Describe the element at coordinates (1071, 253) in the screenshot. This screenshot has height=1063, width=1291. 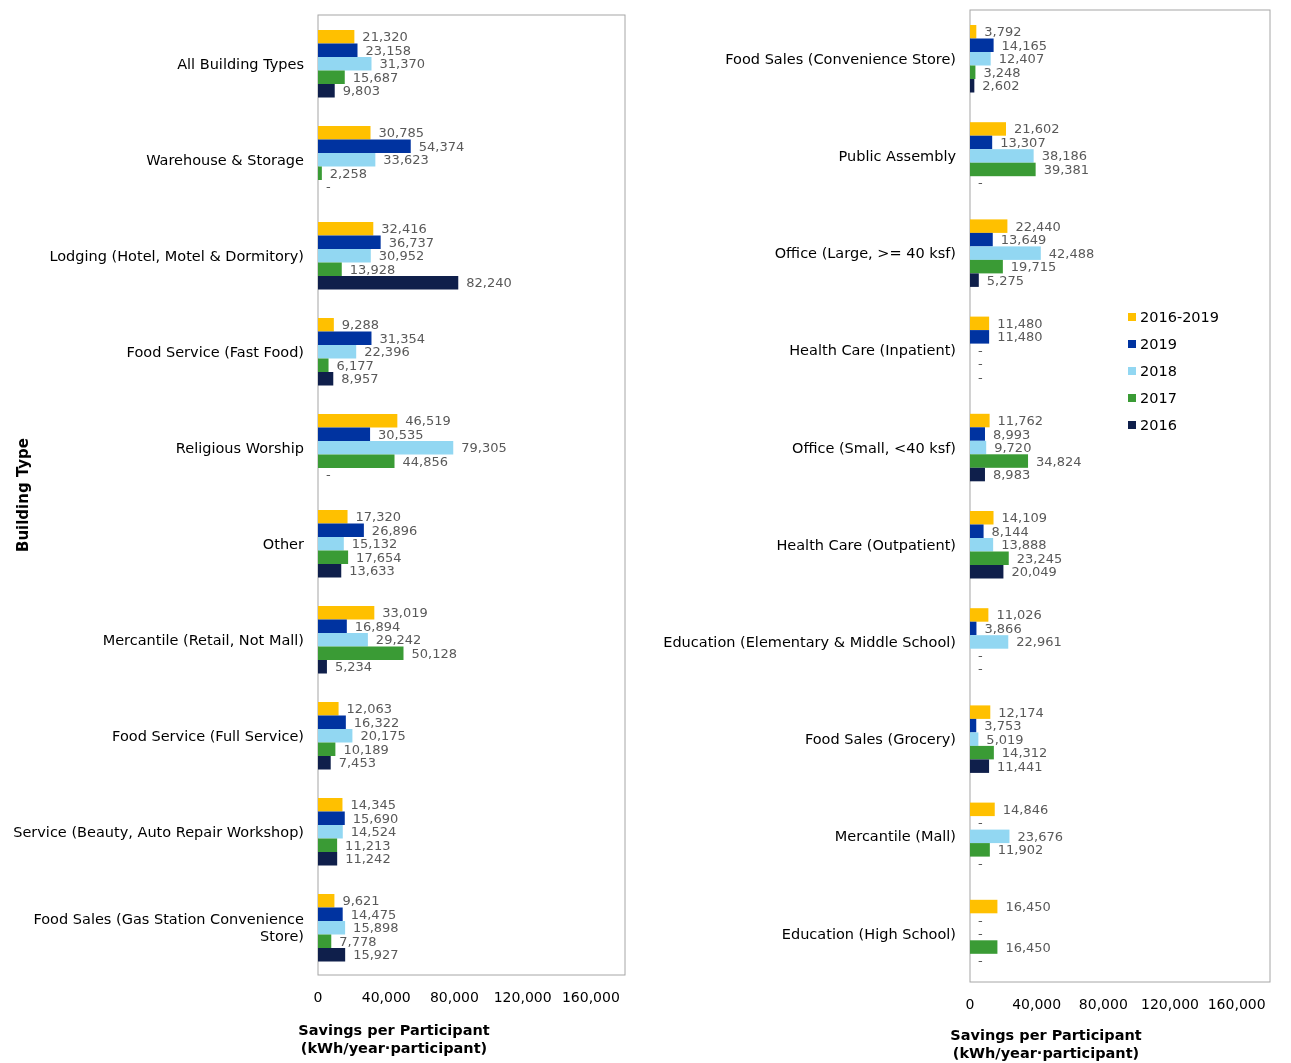
I see `data-label: 42,488` at that location.